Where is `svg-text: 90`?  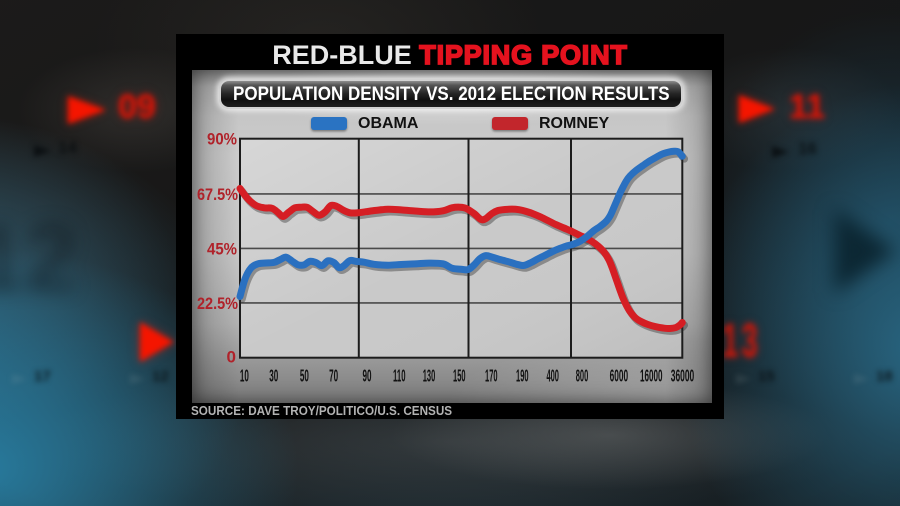 svg-text: 90 is located at coordinates (367, 376).